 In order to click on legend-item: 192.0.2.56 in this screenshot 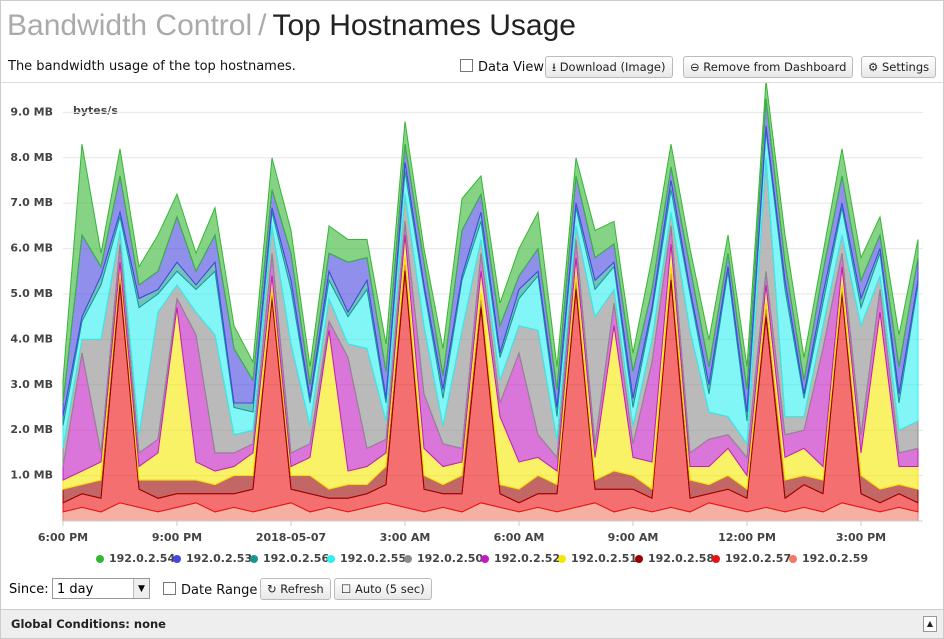, I will do `click(289, 558)`.